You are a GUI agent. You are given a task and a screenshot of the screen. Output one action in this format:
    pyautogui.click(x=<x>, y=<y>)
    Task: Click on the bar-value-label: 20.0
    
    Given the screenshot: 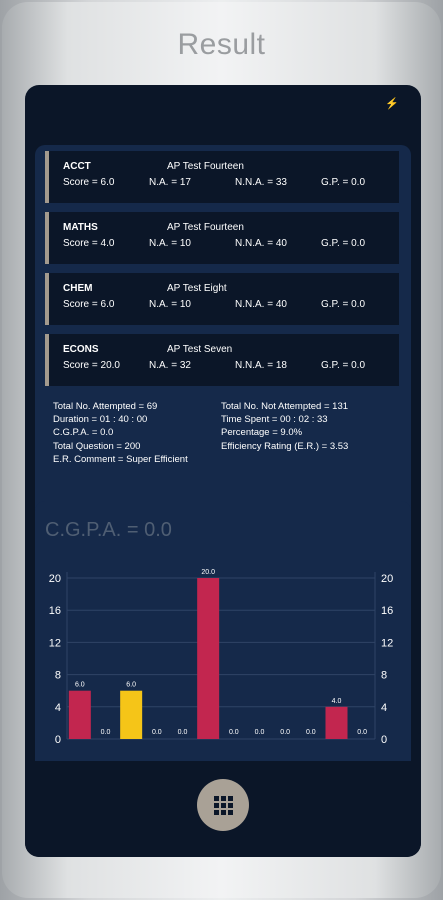 What is the action you would take?
    pyautogui.click(x=208, y=572)
    